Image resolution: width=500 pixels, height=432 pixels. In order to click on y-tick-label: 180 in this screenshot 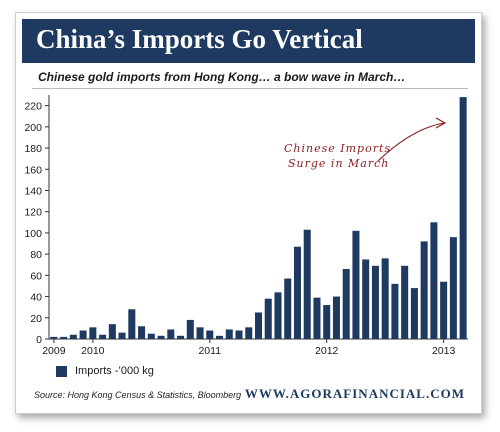, I will do `click(33, 149)`.